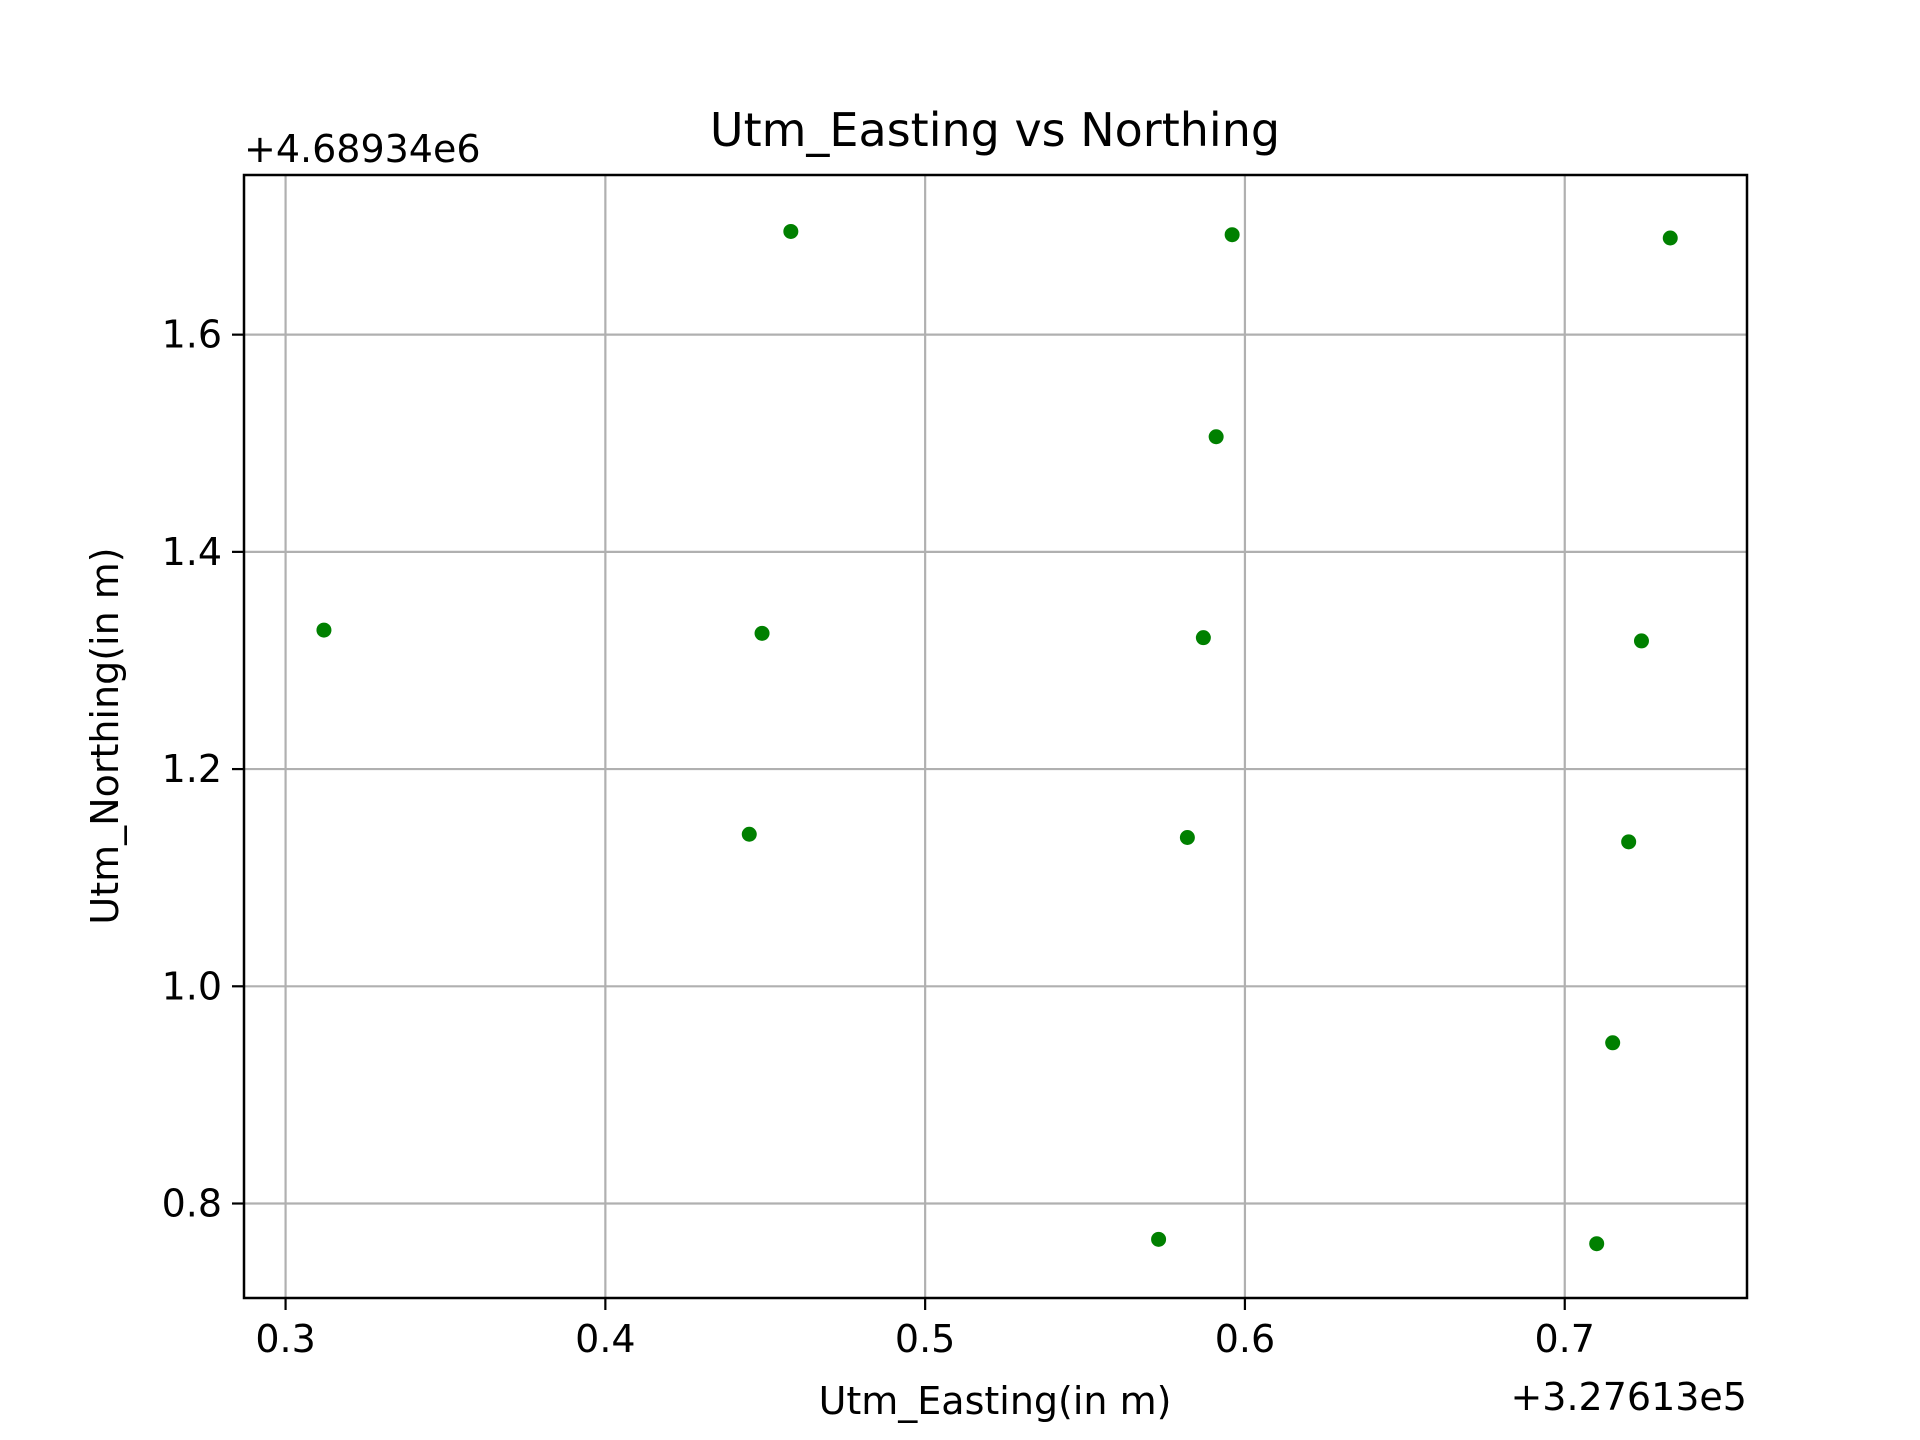 This screenshot has width=1920, height=1440. I want to click on y-tick-label: 1.0, so click(192, 986).